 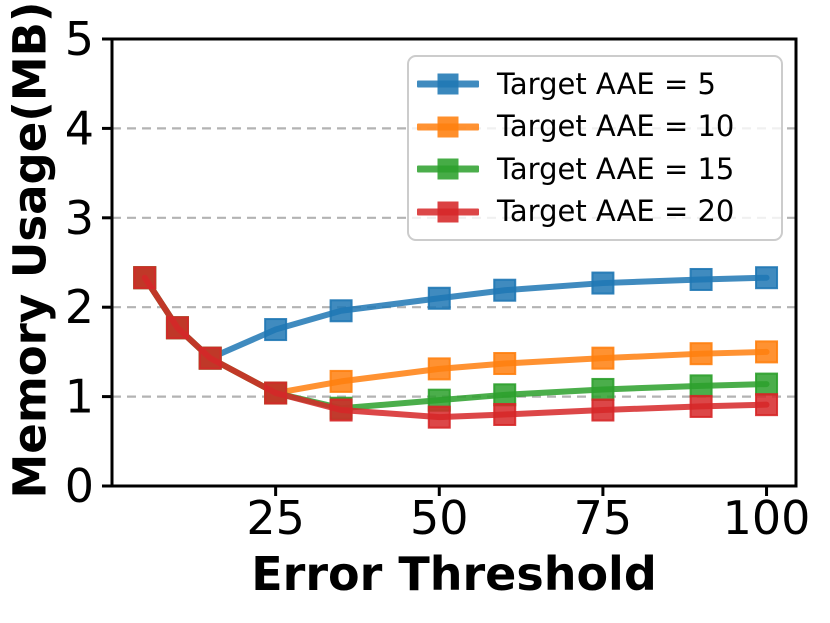 What do you see at coordinates (275, 518) in the screenshot?
I see `x-tick-label: 25` at bounding box center [275, 518].